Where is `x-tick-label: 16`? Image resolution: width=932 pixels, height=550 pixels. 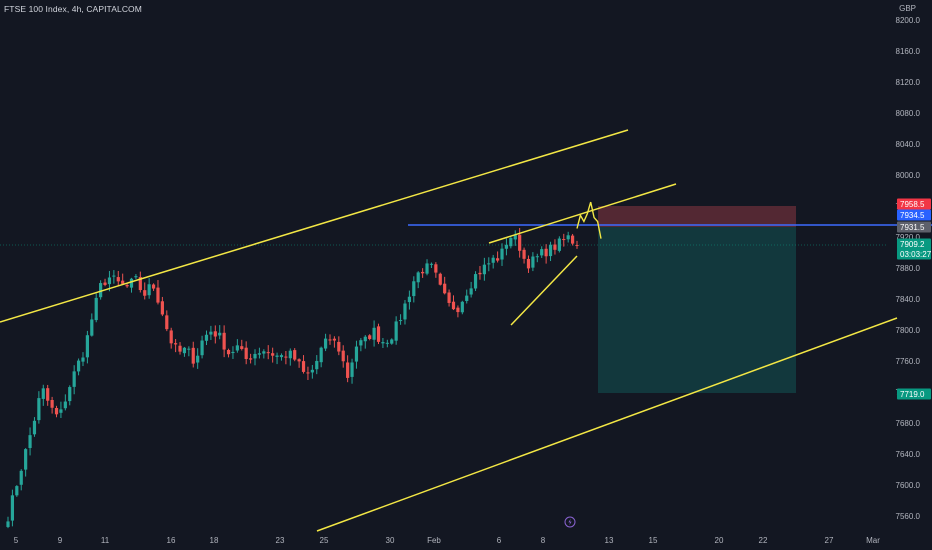
x-tick-label: 16 is located at coordinates (171, 540).